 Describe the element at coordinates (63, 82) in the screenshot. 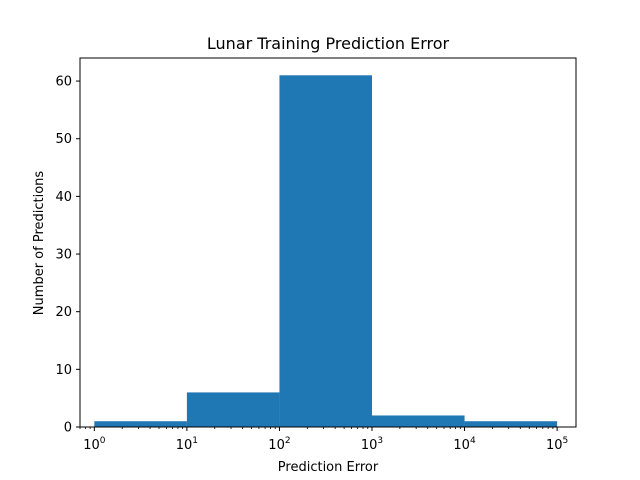

I see `y-tick-label-6: 60` at that location.